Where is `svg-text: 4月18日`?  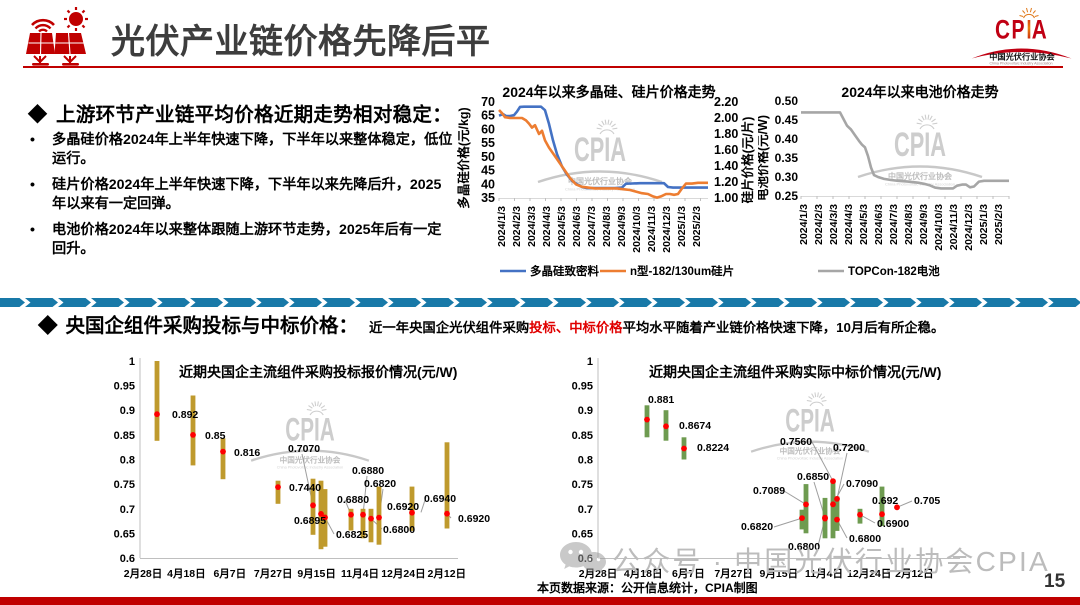
svg-text: 4月18日 is located at coordinates (643, 574).